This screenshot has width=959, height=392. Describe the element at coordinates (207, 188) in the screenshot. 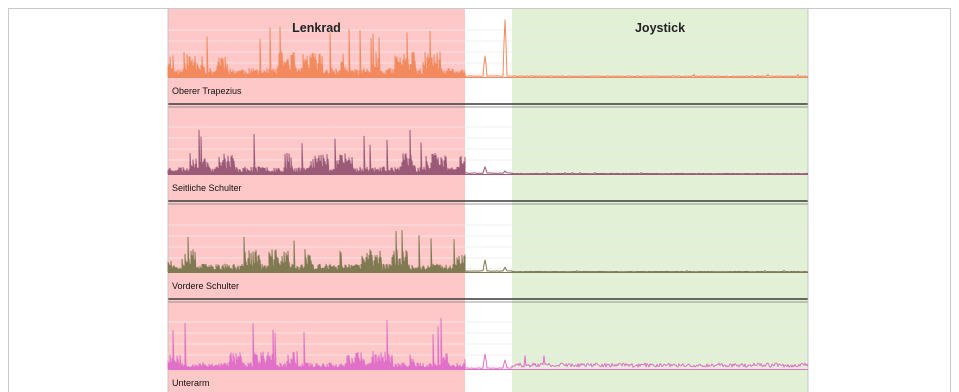

I see `track-label-2: Seitliche Schulter` at that location.